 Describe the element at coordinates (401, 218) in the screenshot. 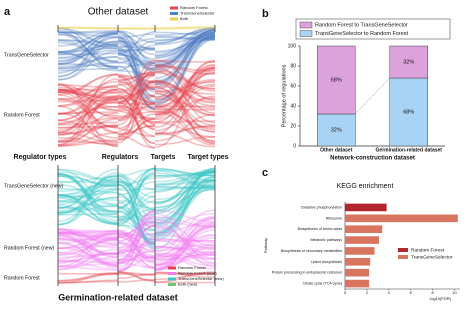

I see `bar` at that location.